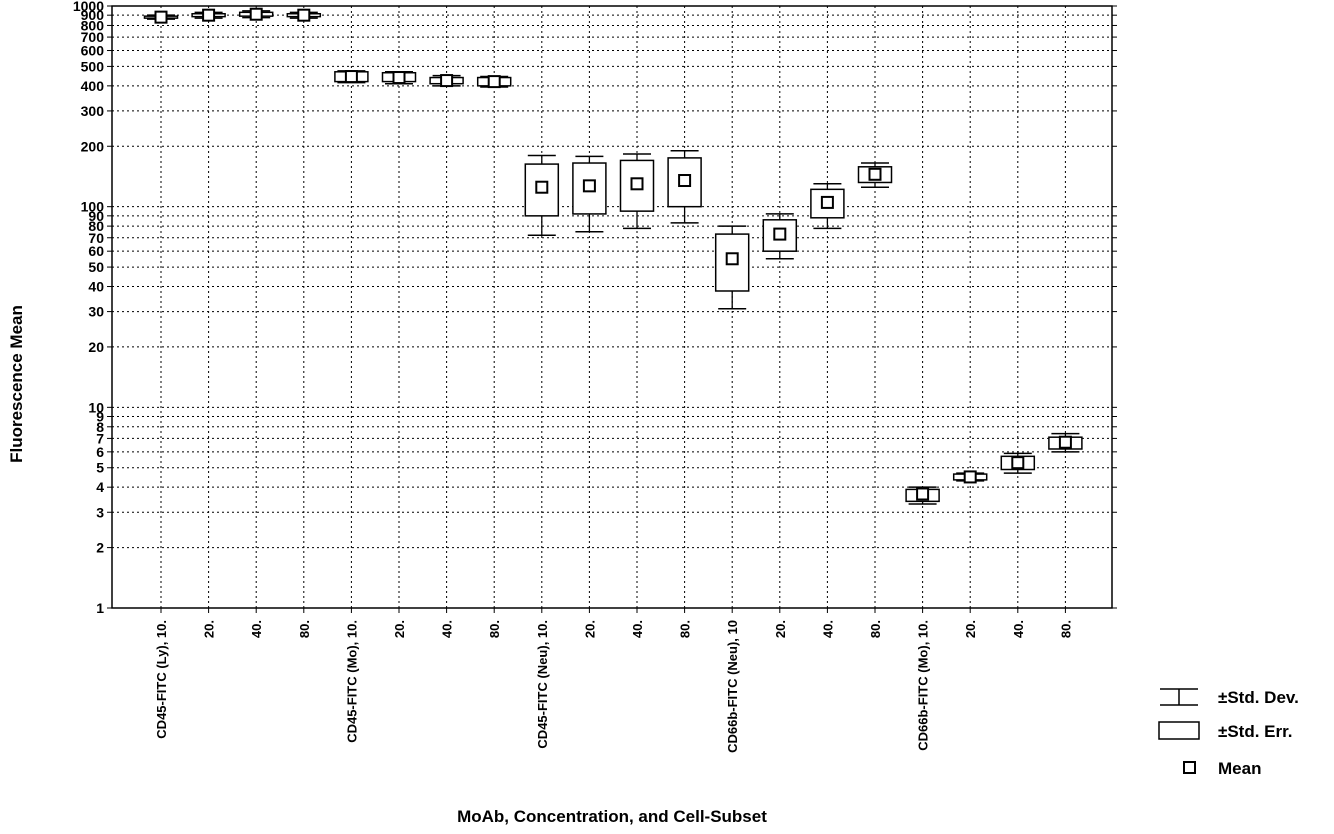 The image size is (1334, 834). Describe the element at coordinates (100, 512) in the screenshot. I see `y-tick-label: 3` at that location.